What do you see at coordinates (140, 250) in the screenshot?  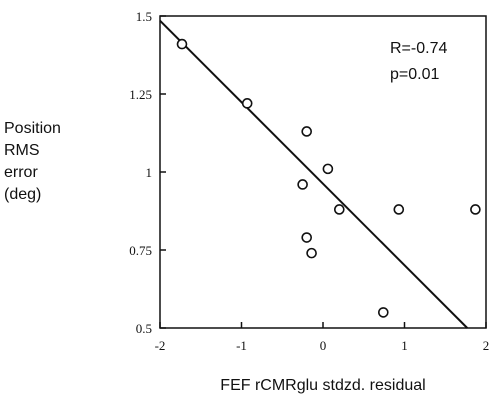 I see `y-tick-label: 0.75` at bounding box center [140, 250].